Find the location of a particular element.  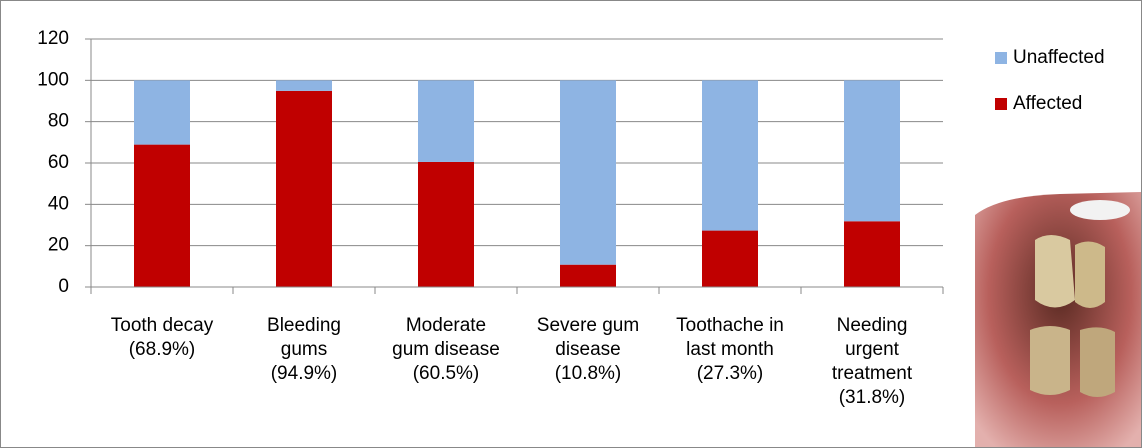

x-tick-label: treatment is located at coordinates (872, 373).